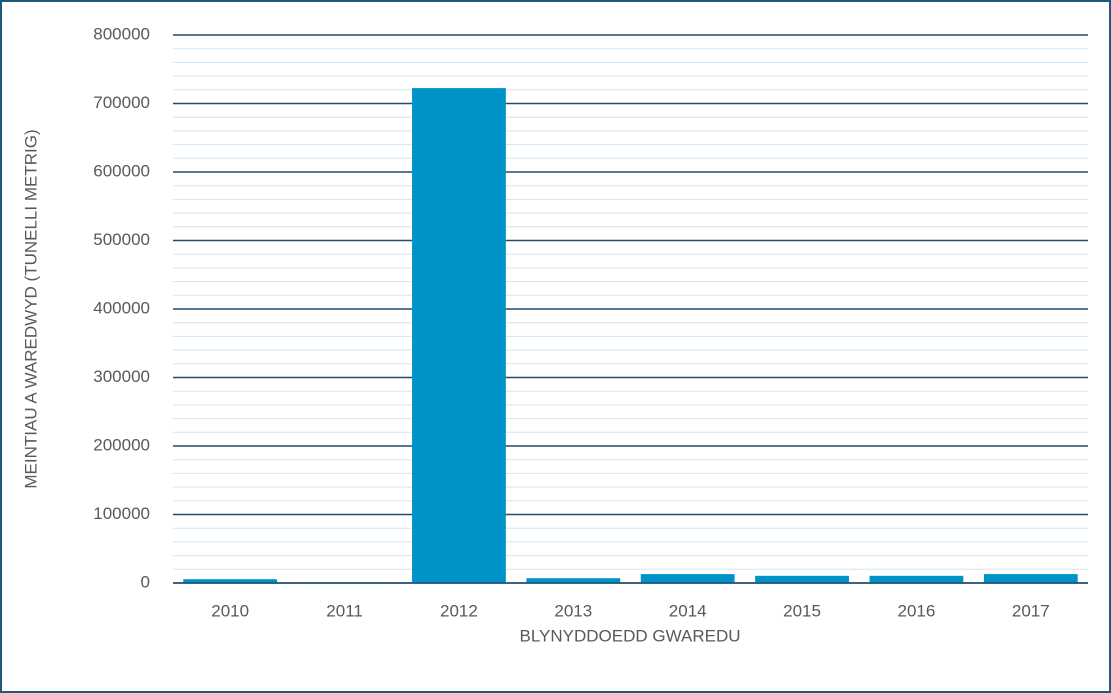 The width and height of the screenshot is (1111, 693). What do you see at coordinates (344, 610) in the screenshot?
I see `x-tick-label: 2011` at bounding box center [344, 610].